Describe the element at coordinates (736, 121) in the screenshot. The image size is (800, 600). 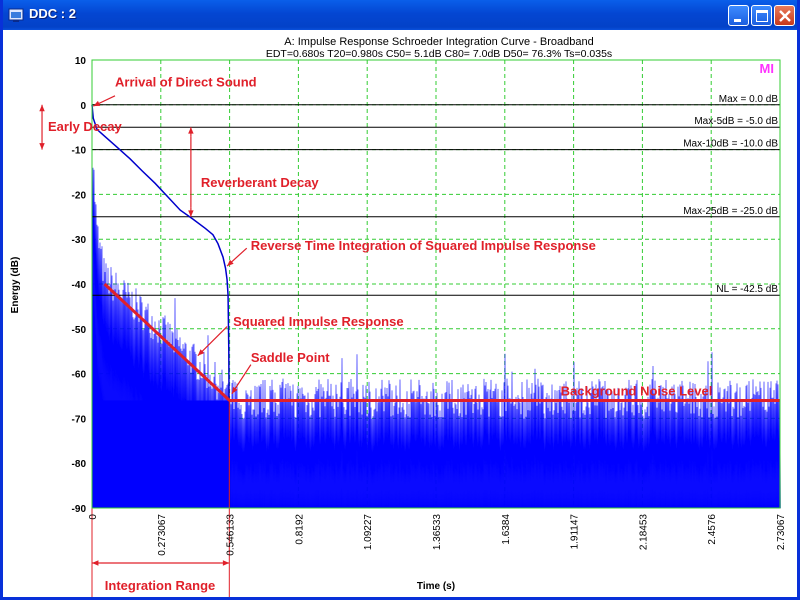
I see `reference-line-label: Max-5dB = -5.0 dB` at that location.